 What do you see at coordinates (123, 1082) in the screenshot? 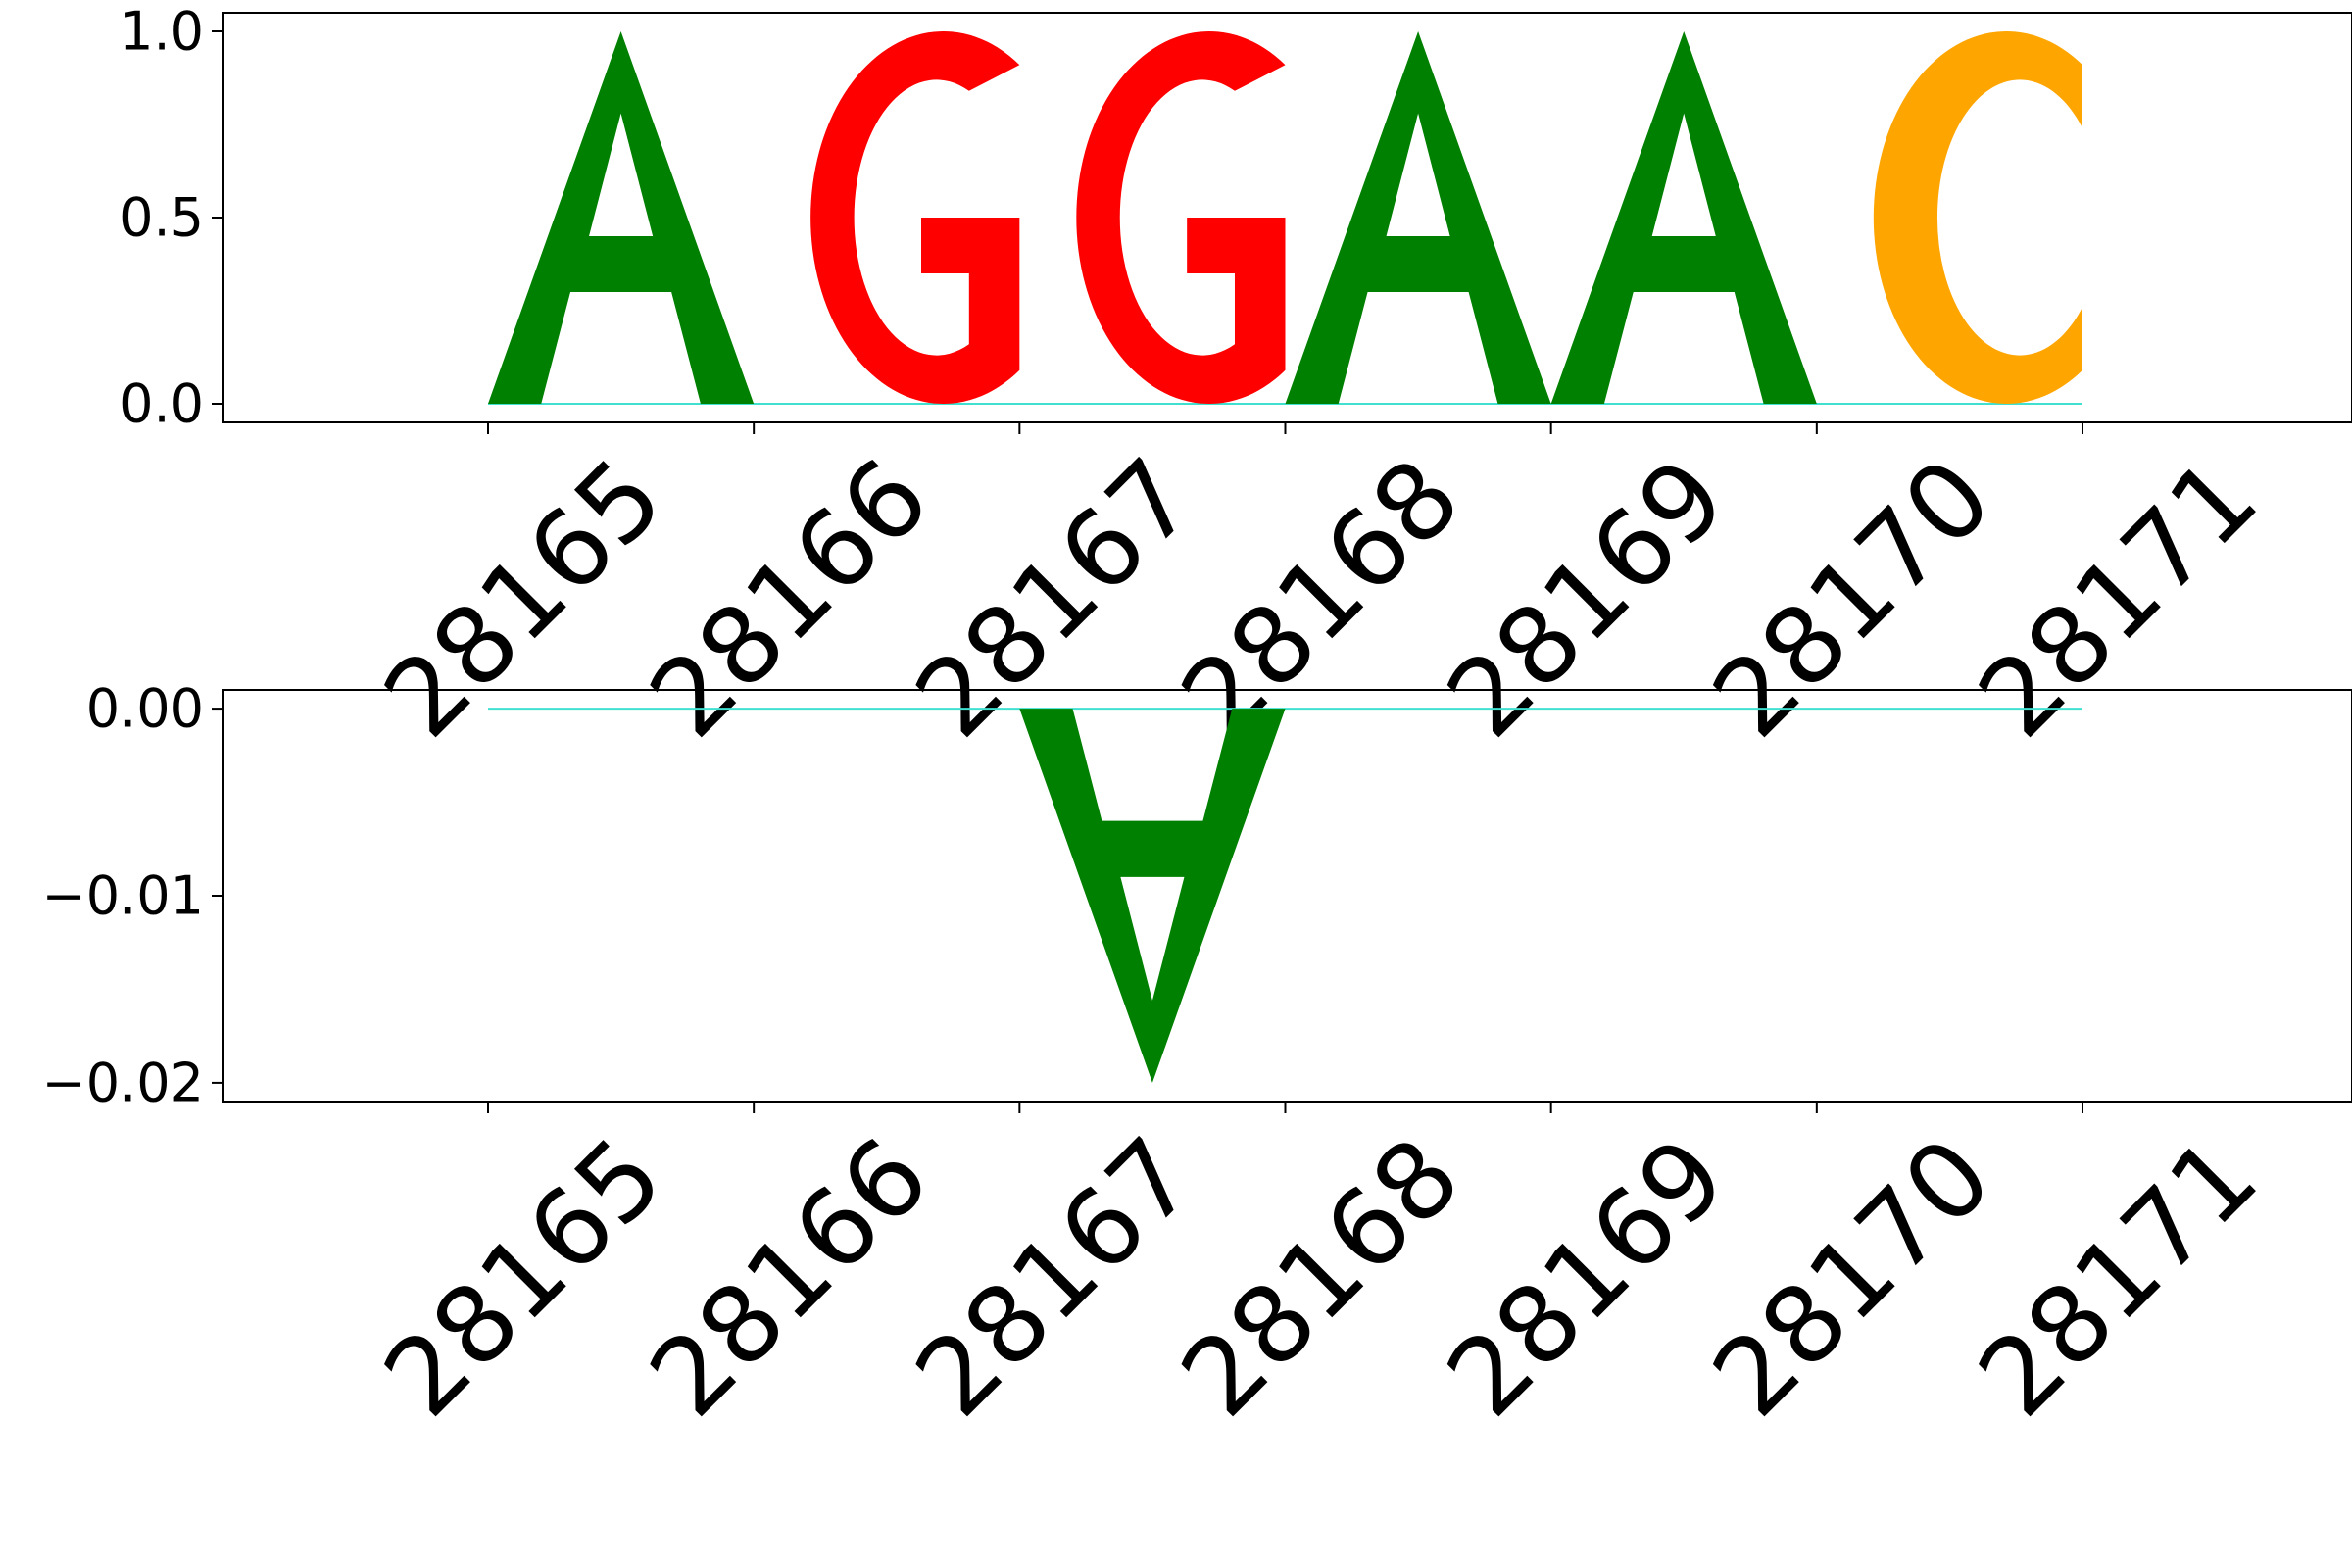
I see `y-tick-label: −0.02` at bounding box center [123, 1082].